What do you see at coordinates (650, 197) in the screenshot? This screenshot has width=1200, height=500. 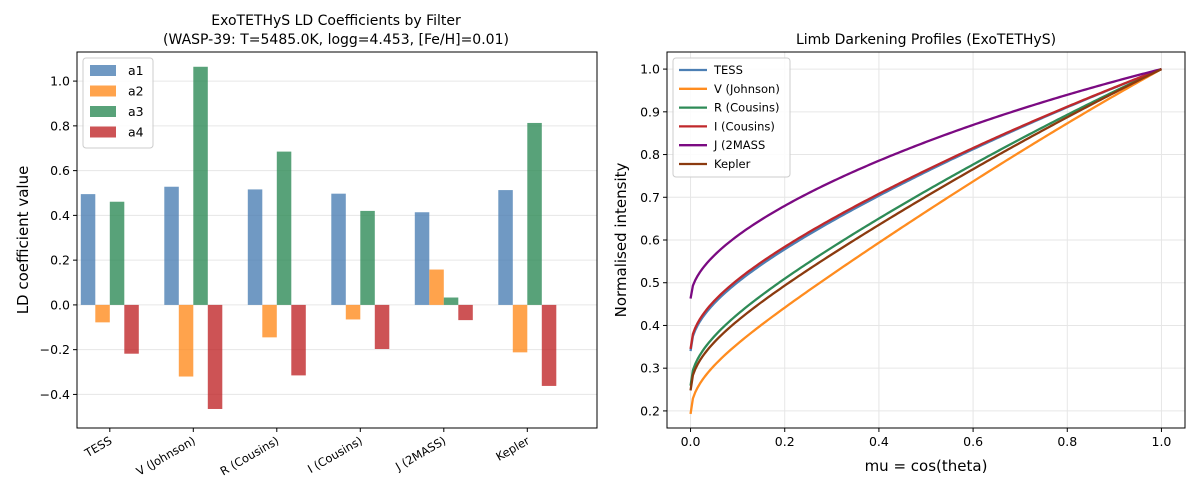 I see `line-chart-y-tick-label: 0.7` at bounding box center [650, 197].